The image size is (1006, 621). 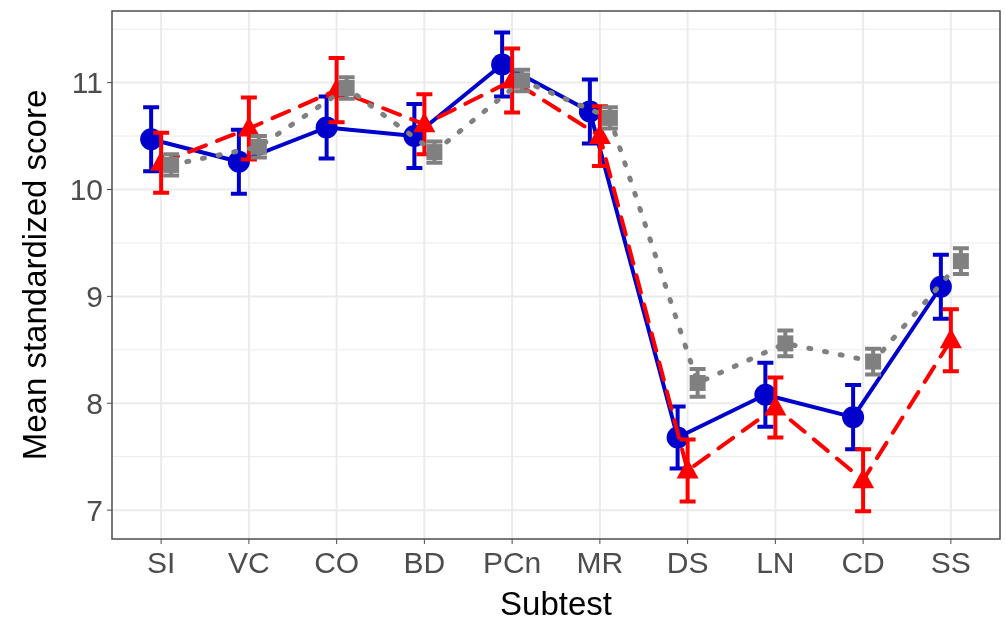 What do you see at coordinates (94, 403) in the screenshot?
I see `y-tick-label: 8` at bounding box center [94, 403].